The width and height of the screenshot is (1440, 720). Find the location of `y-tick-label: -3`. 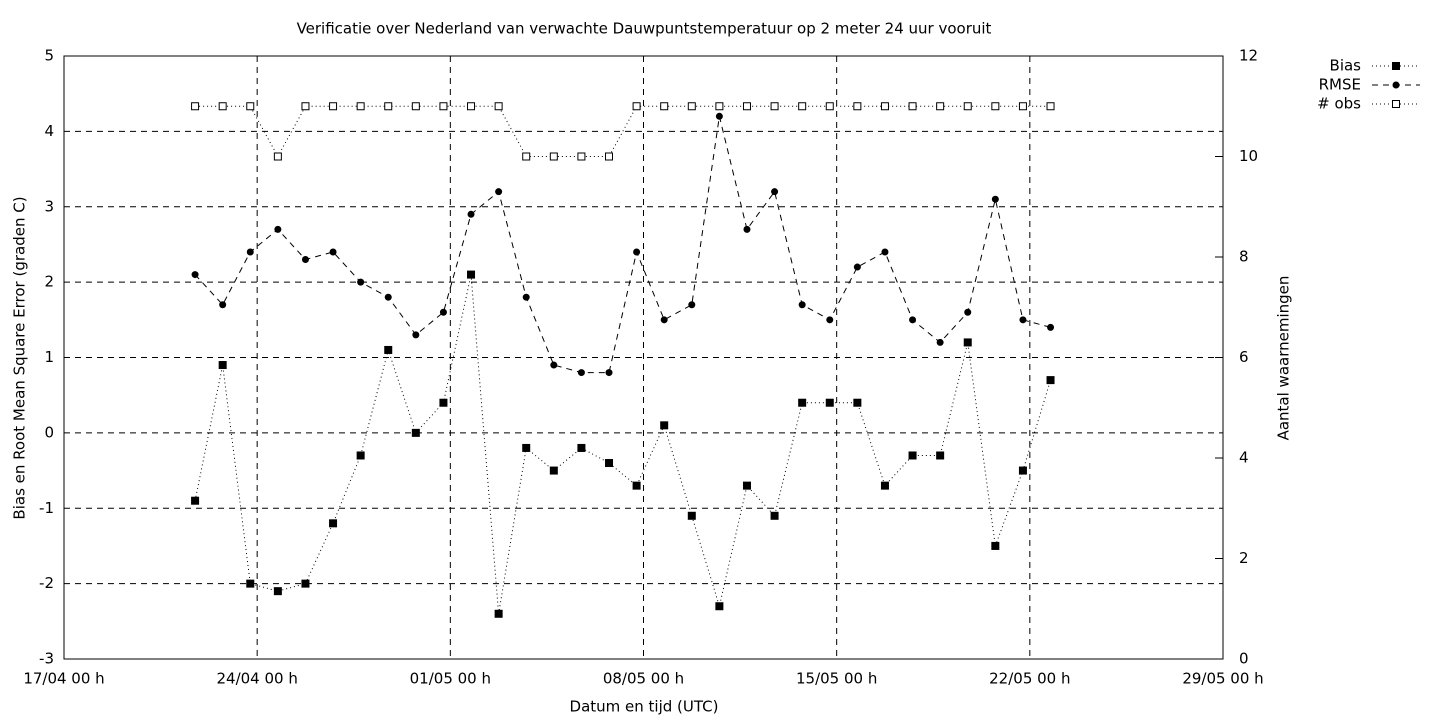

y-tick-label: -3 is located at coordinates (46, 659).